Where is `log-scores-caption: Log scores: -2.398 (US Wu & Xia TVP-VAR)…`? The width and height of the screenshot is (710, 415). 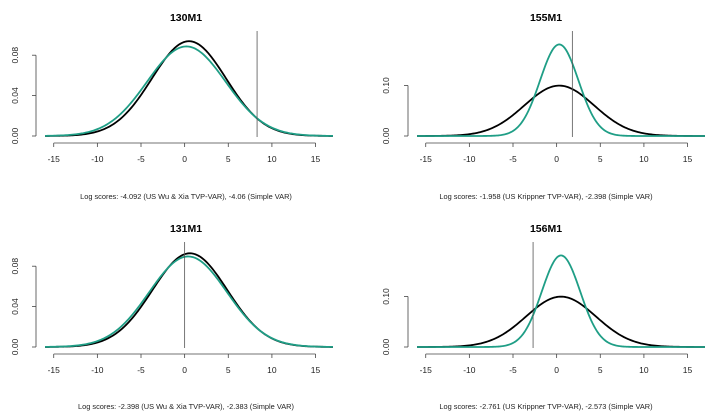
log-scores-caption: Log scores: -2.398 (US Wu & Xia TVP-VAR)… is located at coordinates (186, 406).